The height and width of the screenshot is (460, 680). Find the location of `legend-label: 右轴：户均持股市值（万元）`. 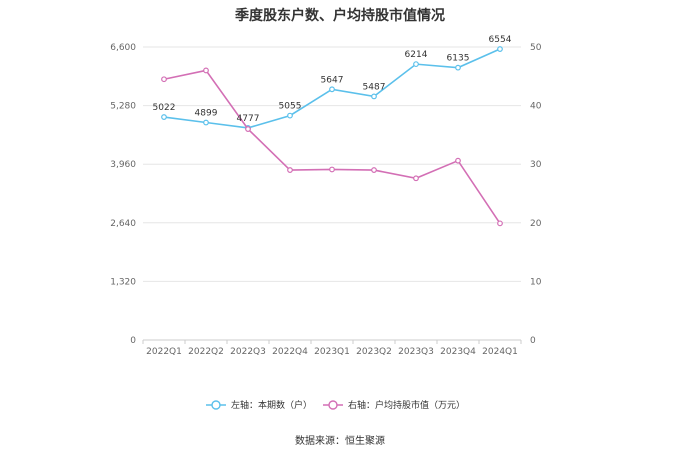

legend-label: 右轴：户均持股市值（万元） is located at coordinates (406, 405).